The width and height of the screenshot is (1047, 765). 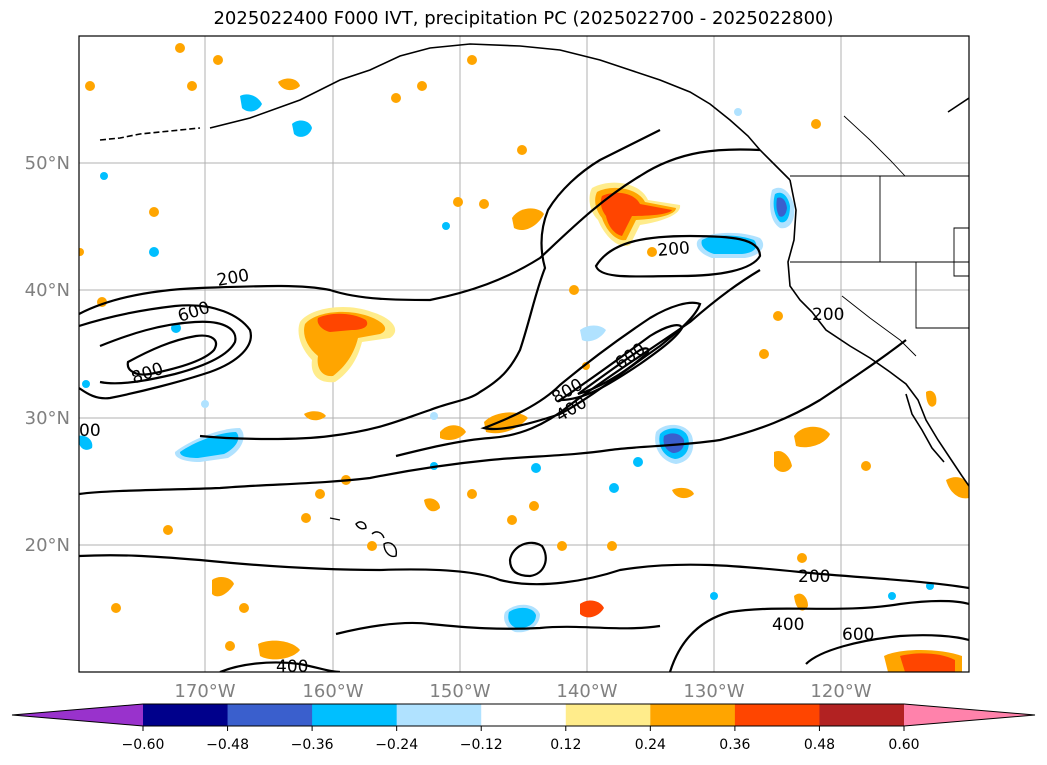 What do you see at coordinates (565, 745) in the screenshot?
I see `colorbar-tick-label: 0.12` at bounding box center [565, 745].